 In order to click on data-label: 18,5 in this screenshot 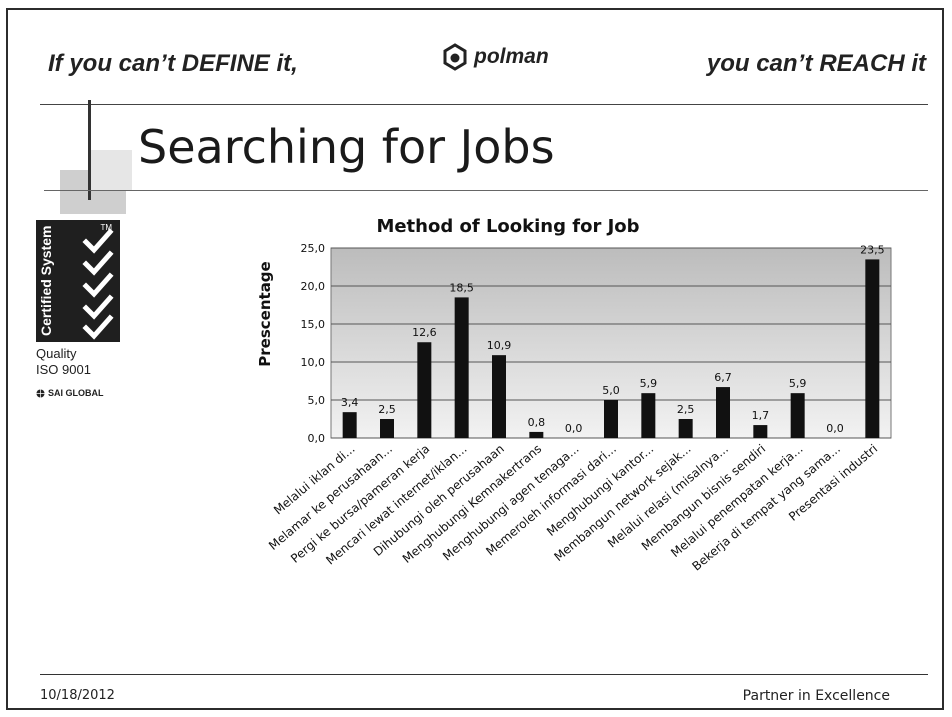, I will do `click(461, 287)`.